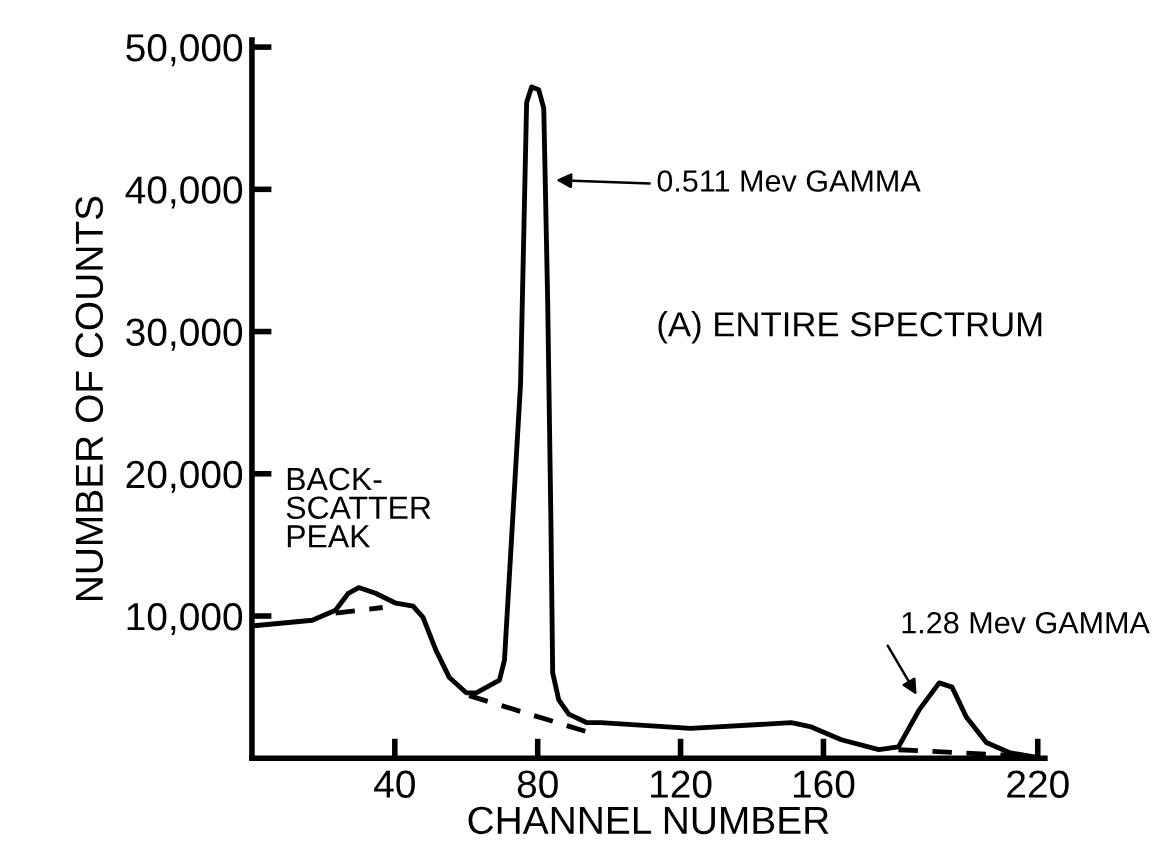  Describe the element at coordinates (394, 784) in the screenshot. I see `x-tick-label: 40` at that location.